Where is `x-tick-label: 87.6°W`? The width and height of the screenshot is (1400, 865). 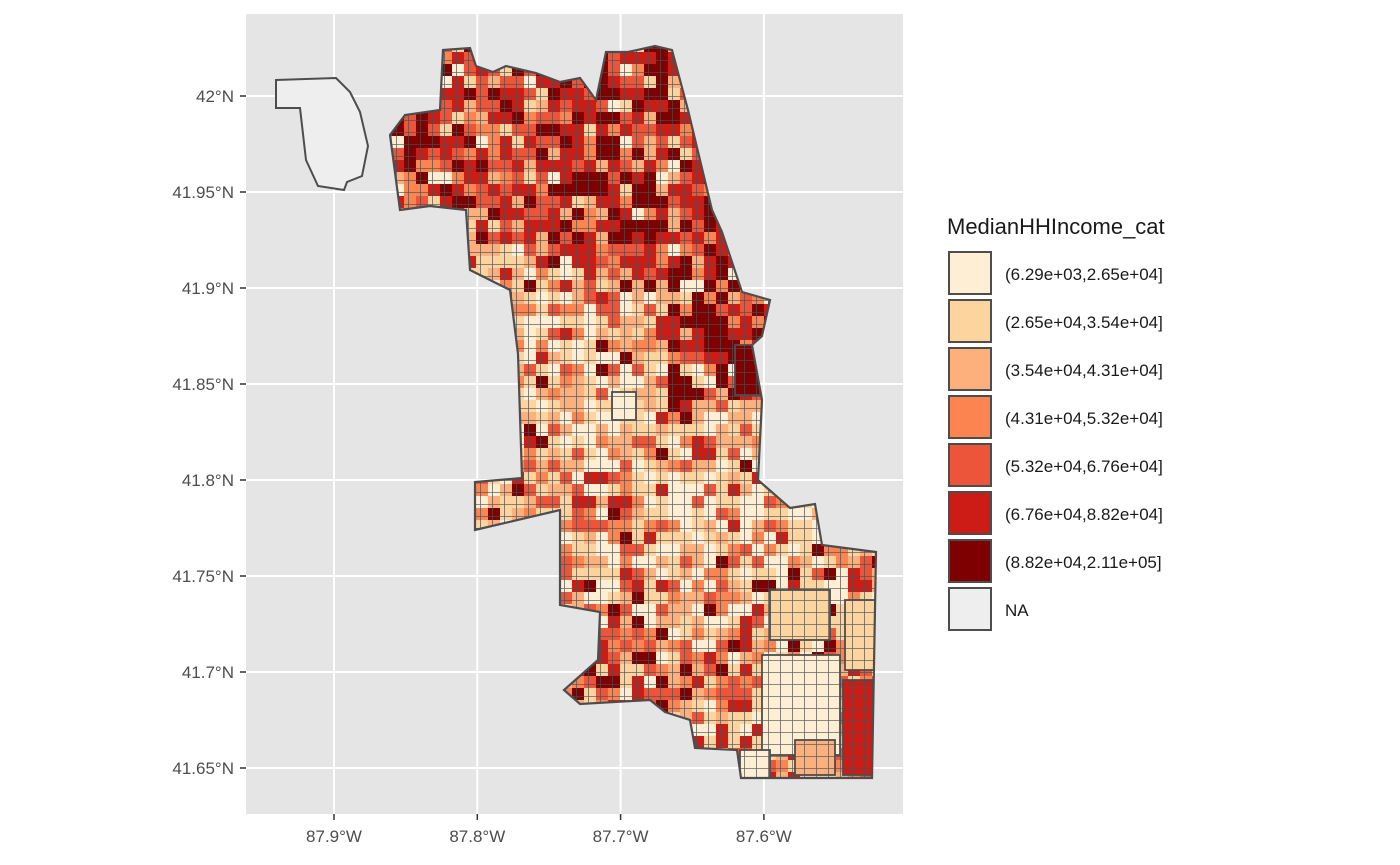
x-tick-label: 87.6°W is located at coordinates (764, 836).